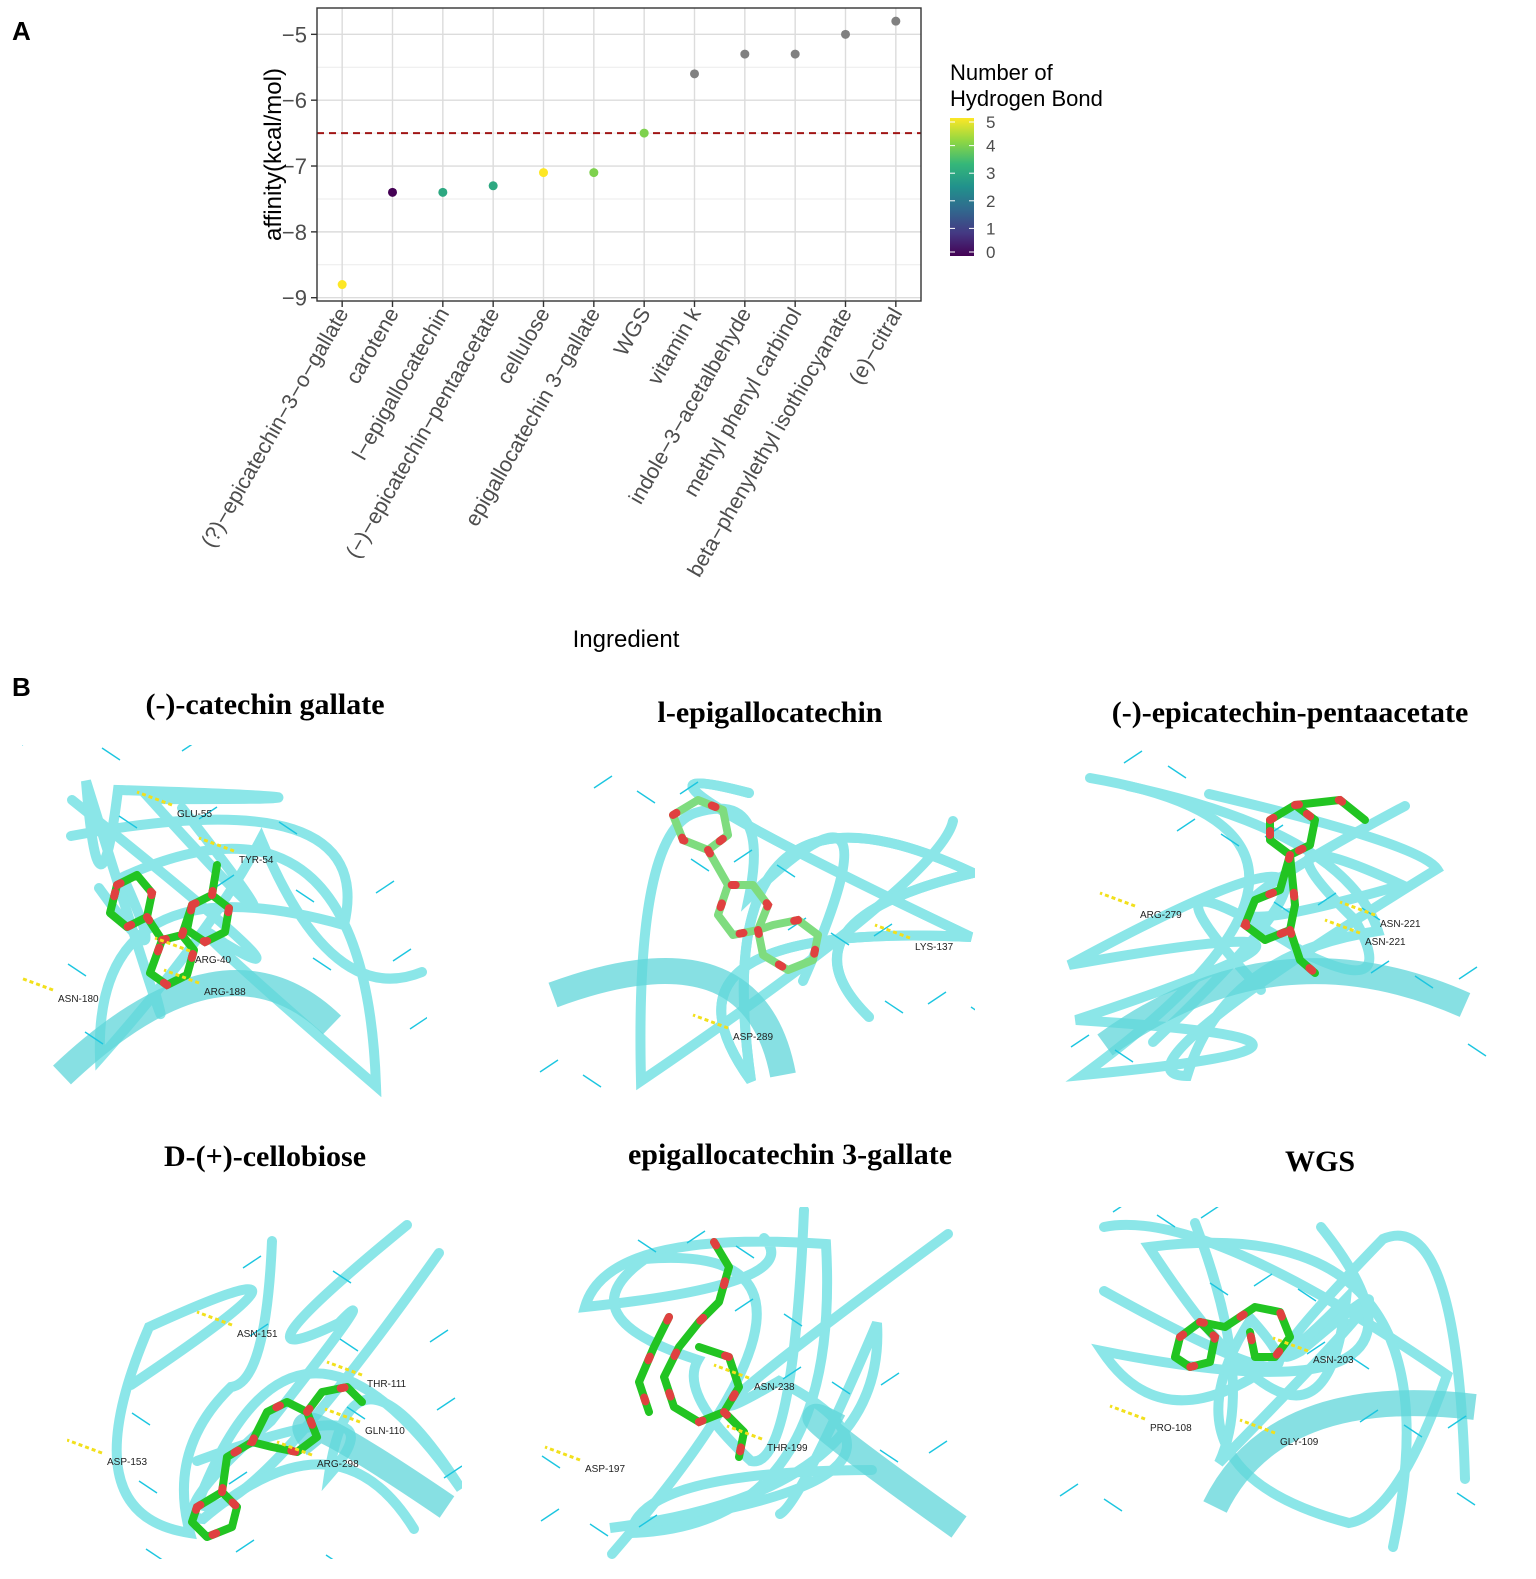 Image resolution: width=1536 pixels, height=1579 pixels. What do you see at coordinates (1002, 72) in the screenshot?
I see `legend-title-line1: Number of` at bounding box center [1002, 72].